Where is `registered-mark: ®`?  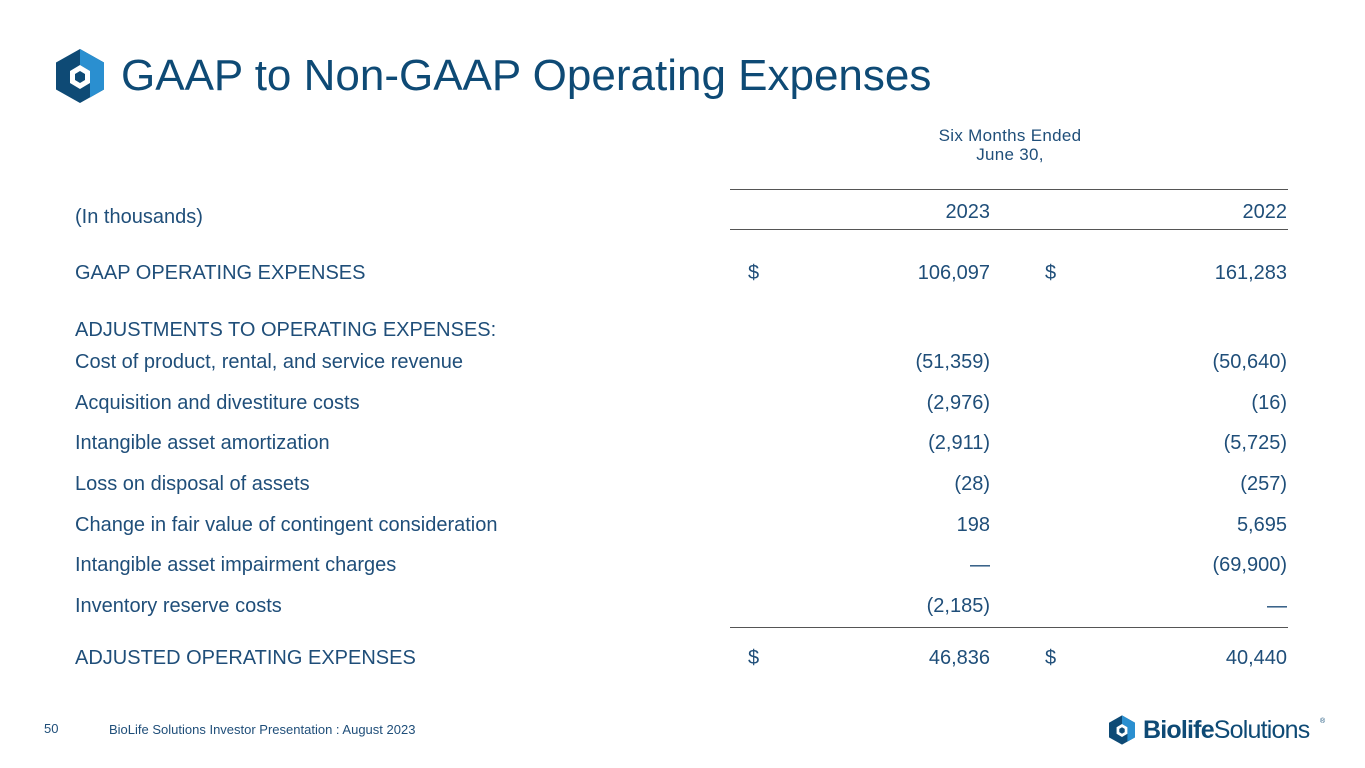 registered-mark: ® is located at coordinates (1323, 721).